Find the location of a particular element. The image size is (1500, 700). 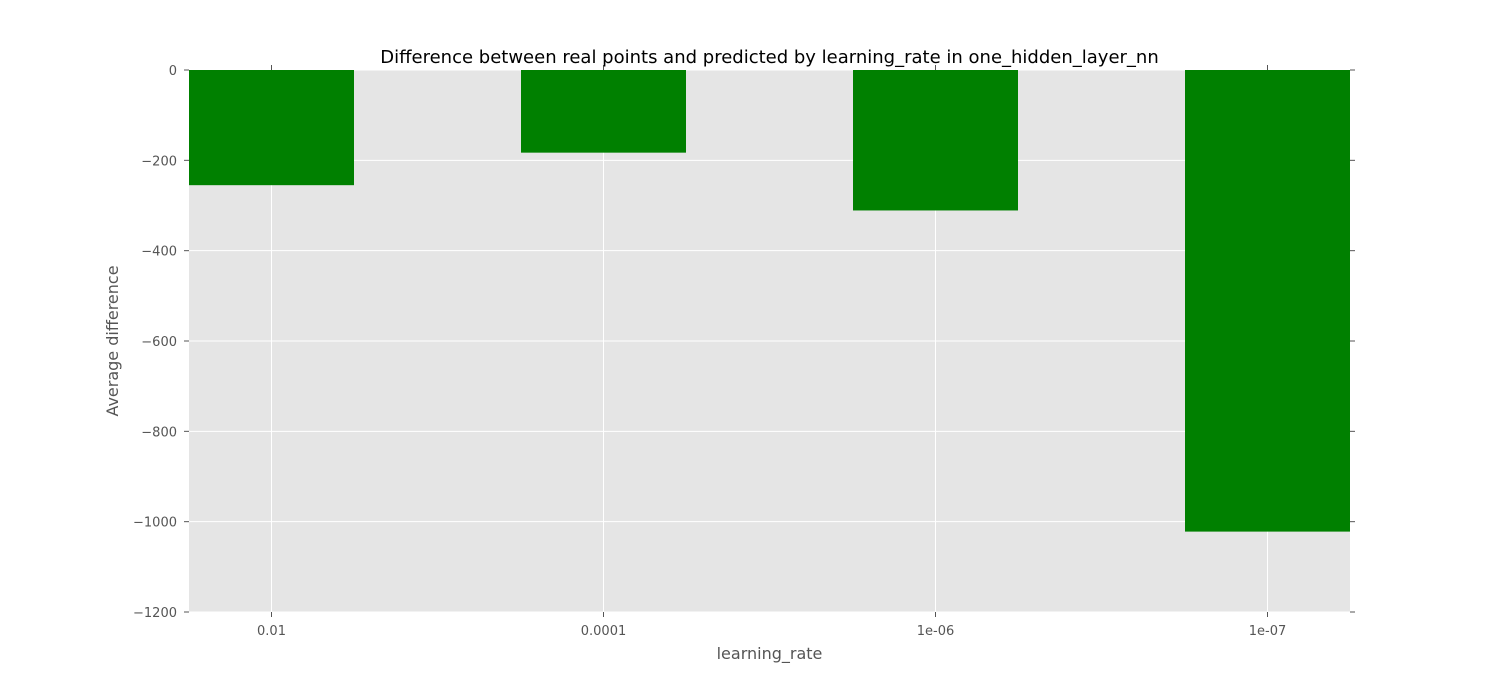

x-tick-label: 1e-07 is located at coordinates (1268, 631).